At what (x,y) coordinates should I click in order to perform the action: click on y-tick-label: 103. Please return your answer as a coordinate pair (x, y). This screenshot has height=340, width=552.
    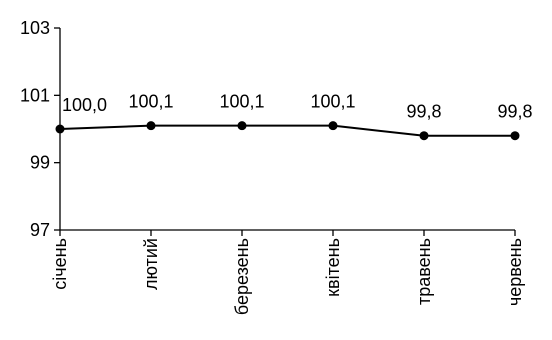
    Looking at the image, I should click on (35, 28).